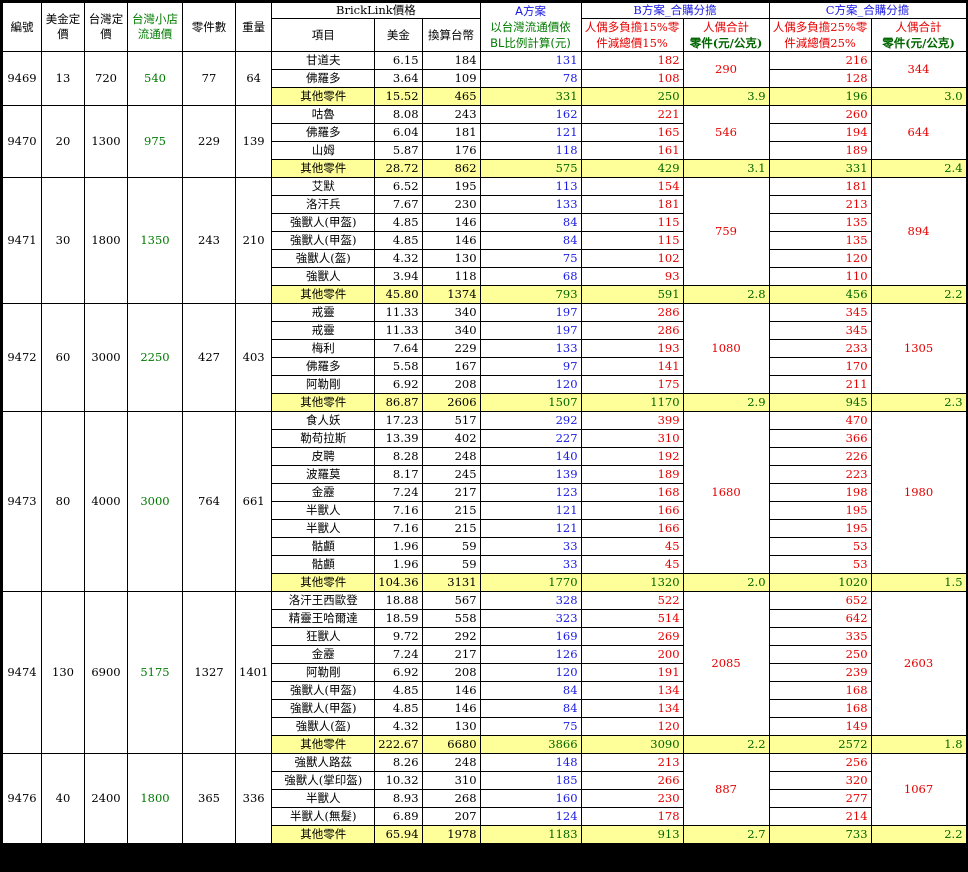  Describe the element at coordinates (451, 132) in the screenshot. I see `item-twd: 181` at that location.